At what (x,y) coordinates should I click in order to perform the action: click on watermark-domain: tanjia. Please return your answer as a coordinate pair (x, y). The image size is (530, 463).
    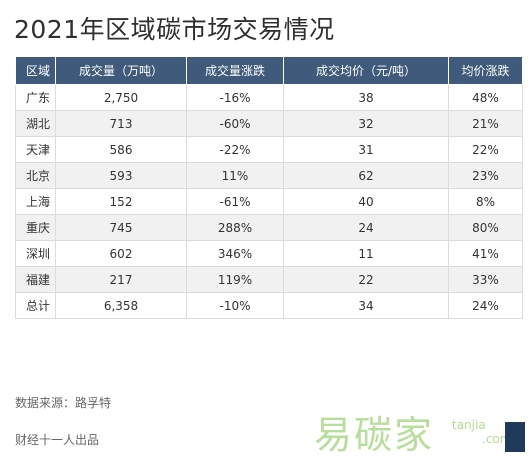
    Looking at the image, I should click on (469, 425).